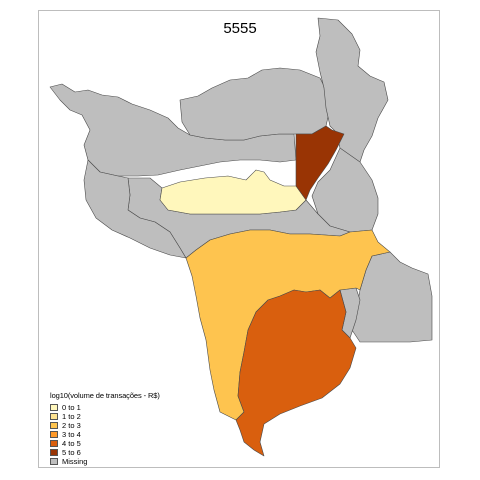  I want to click on region-south-east, so click(296, 373).